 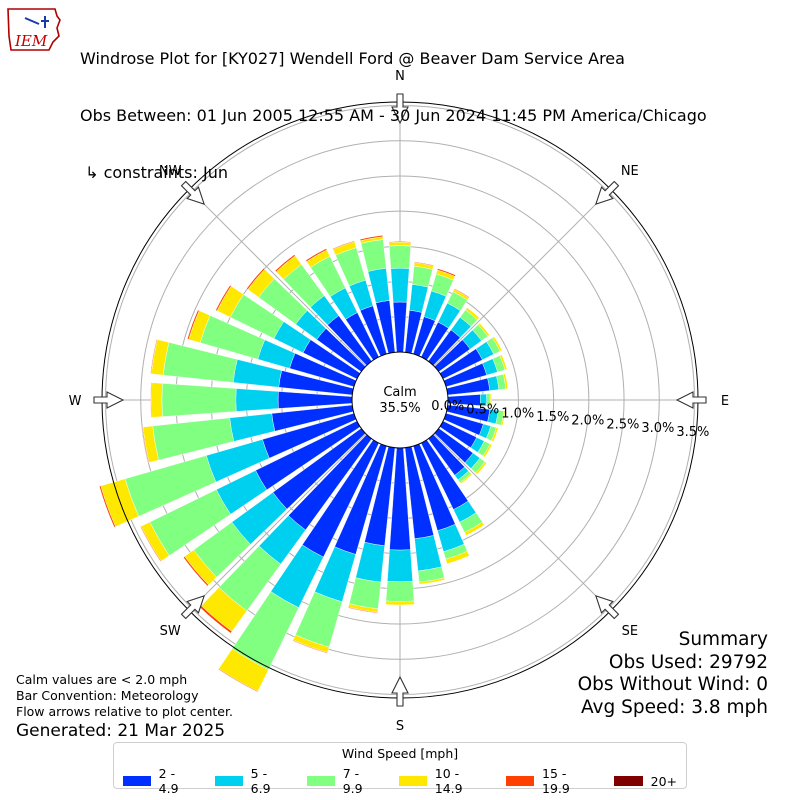 What do you see at coordinates (630, 171) in the screenshot?
I see `direction-label-ne: NE` at bounding box center [630, 171].